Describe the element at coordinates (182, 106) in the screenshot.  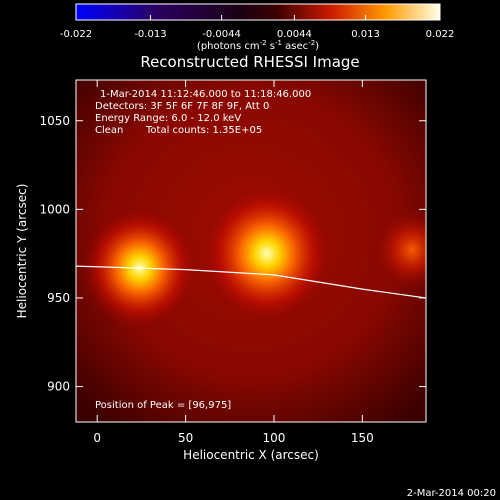
I see `annotation-detectors: Detectors: 3F 5F 6F 7F 8F 9F, Att 0` at that location.